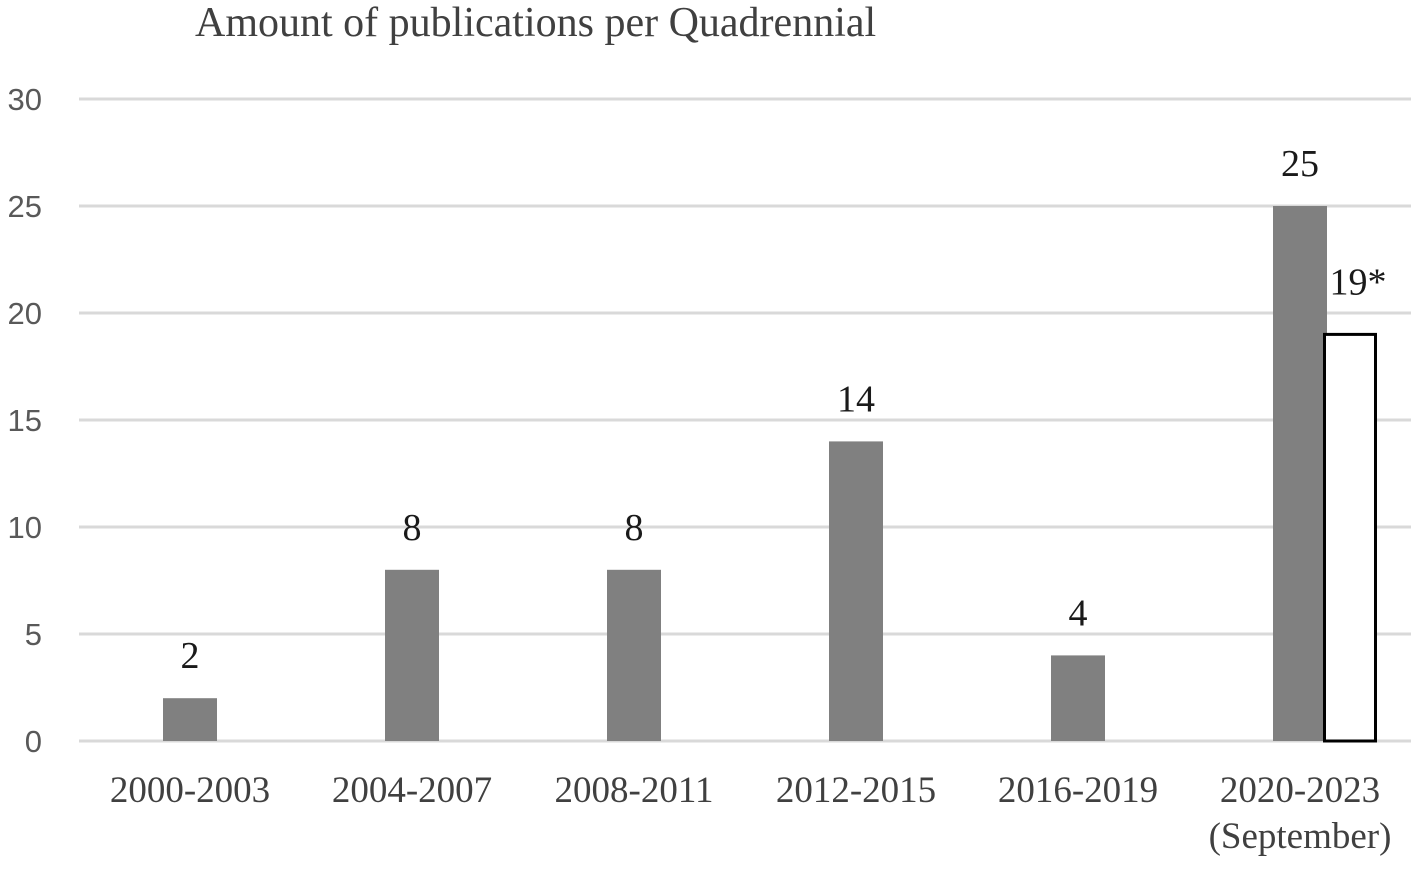  What do you see at coordinates (33, 634) in the screenshot?
I see `y-tick-label: 5` at bounding box center [33, 634].